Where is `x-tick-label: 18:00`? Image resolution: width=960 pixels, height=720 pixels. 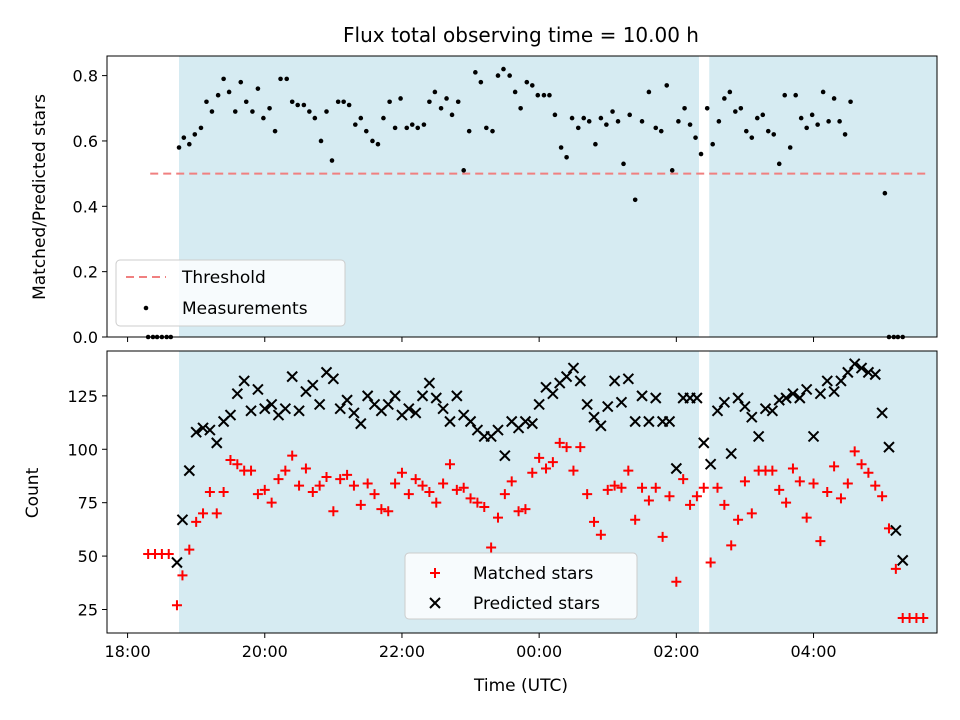 x-tick-label: 18:00 is located at coordinates (128, 651).